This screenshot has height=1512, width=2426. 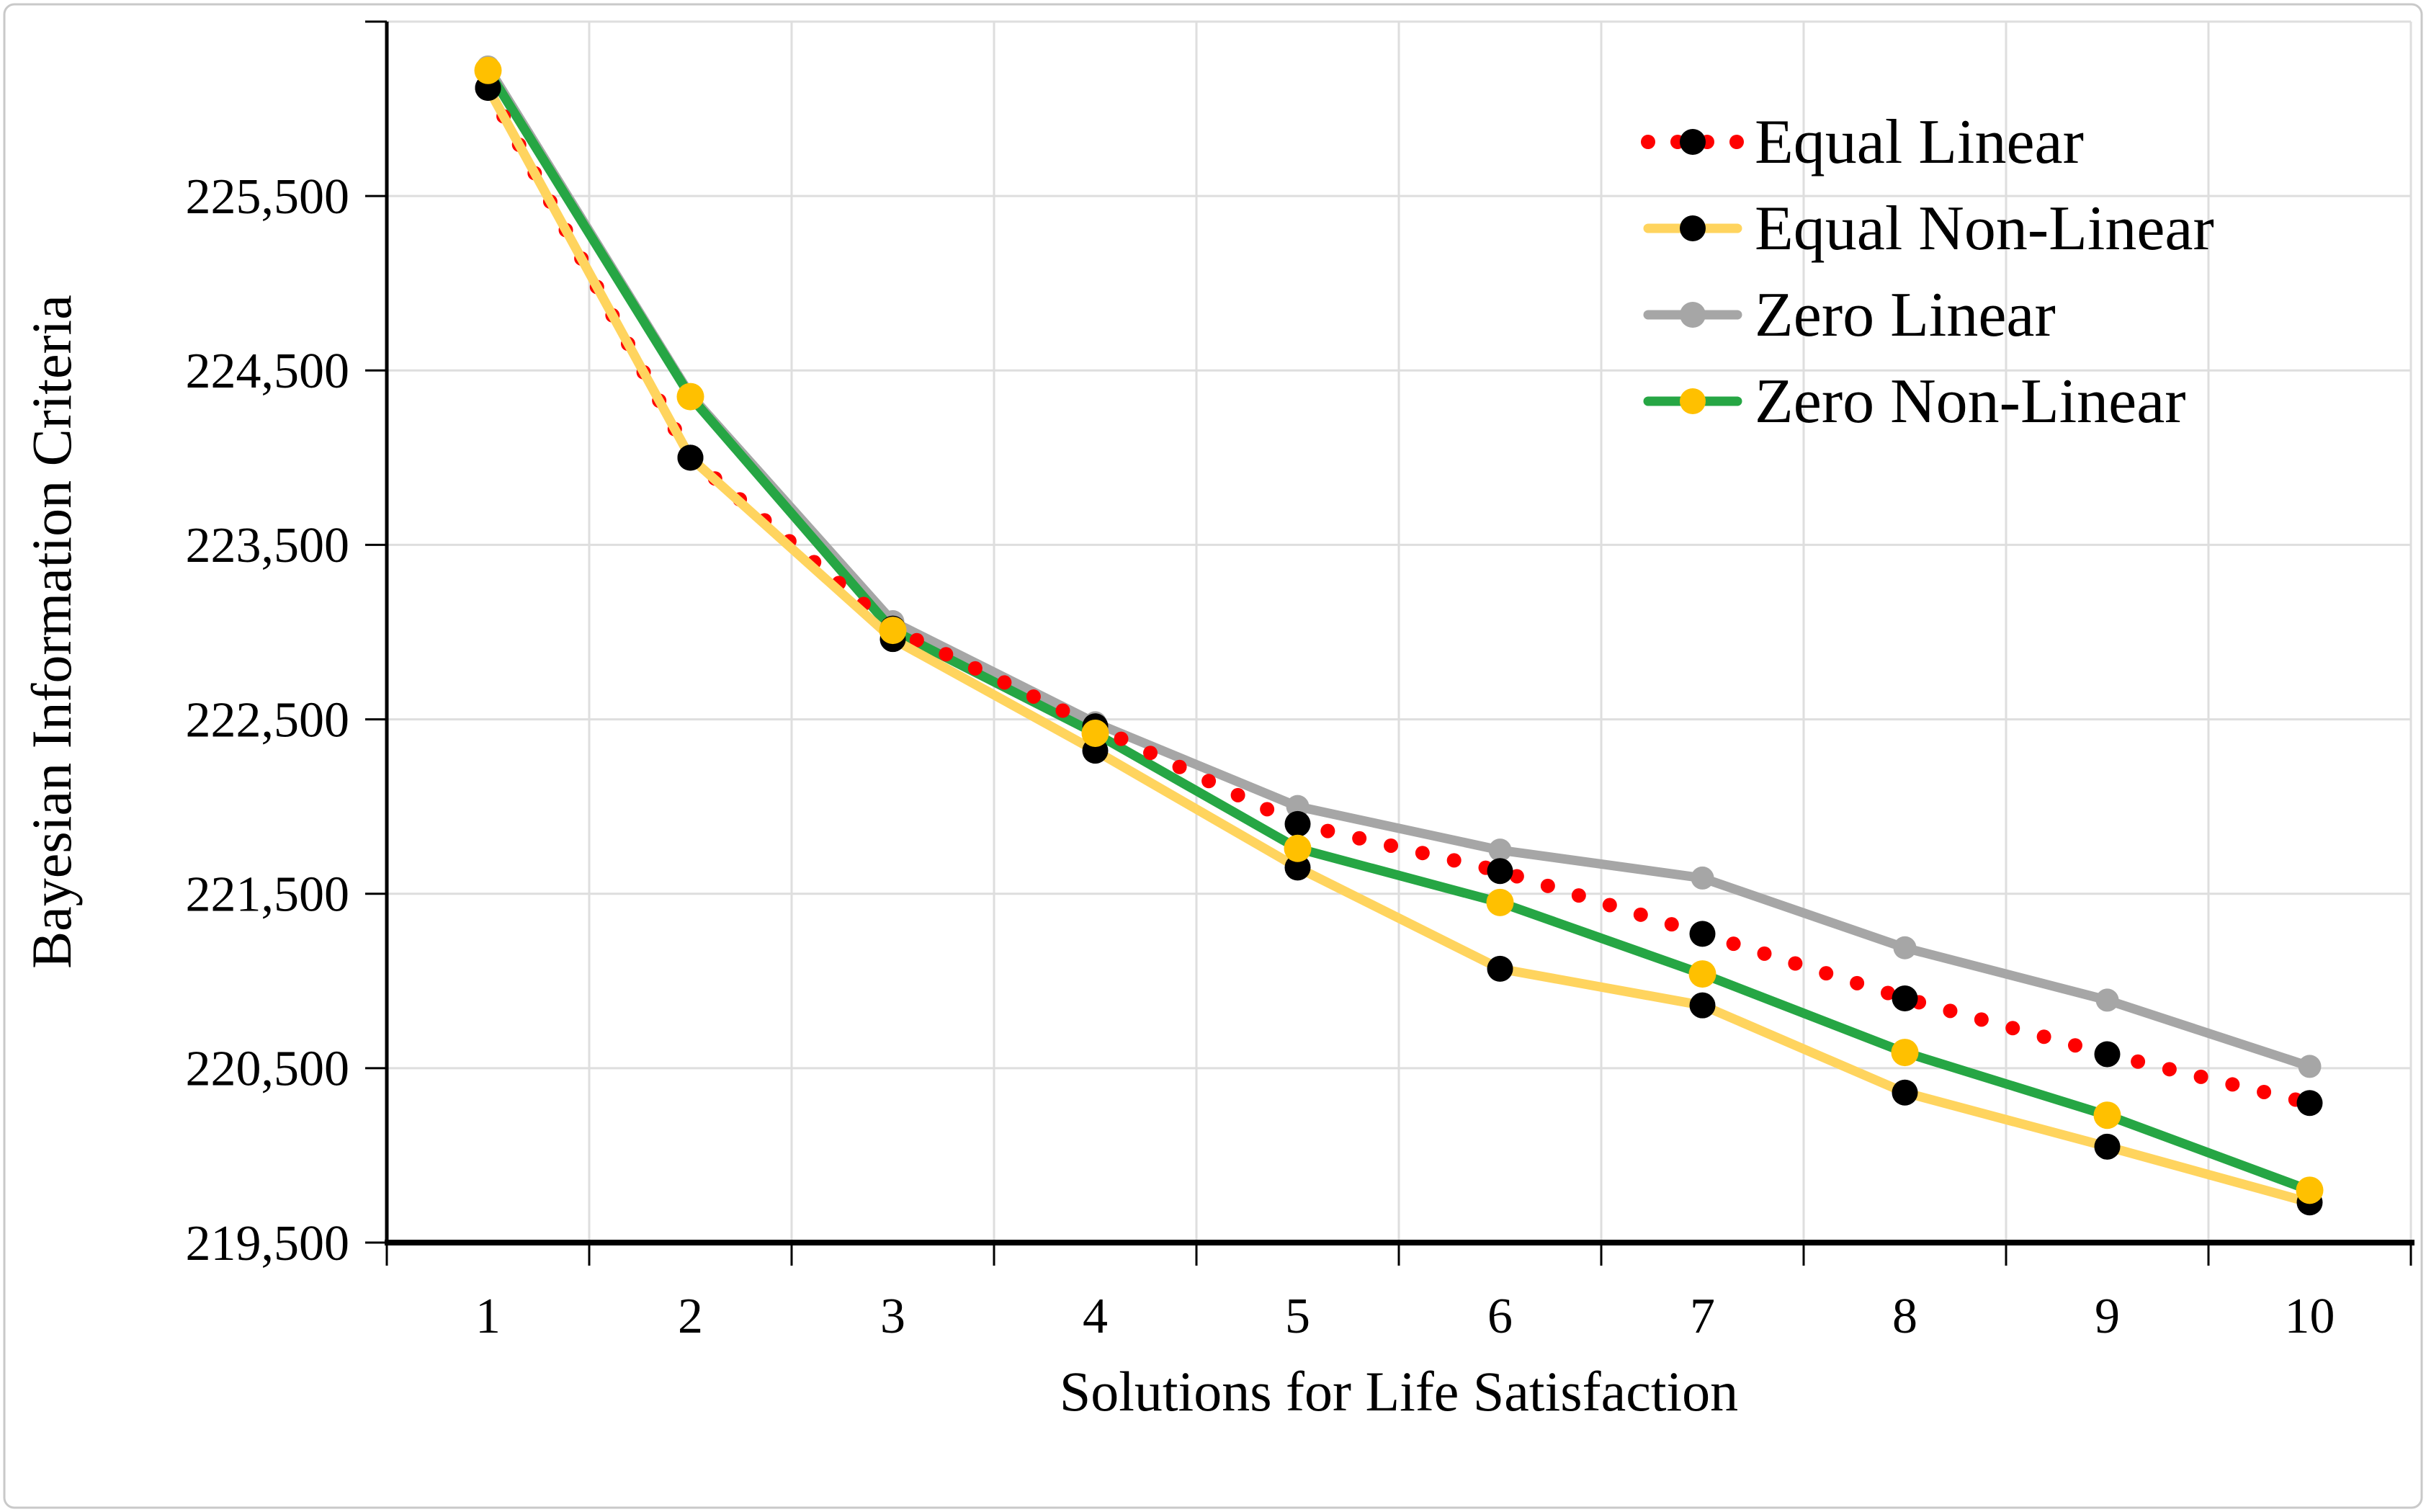 What do you see at coordinates (1906, 315) in the screenshot?
I see `legend-label-zero-linear: Zero Linear` at bounding box center [1906, 315].